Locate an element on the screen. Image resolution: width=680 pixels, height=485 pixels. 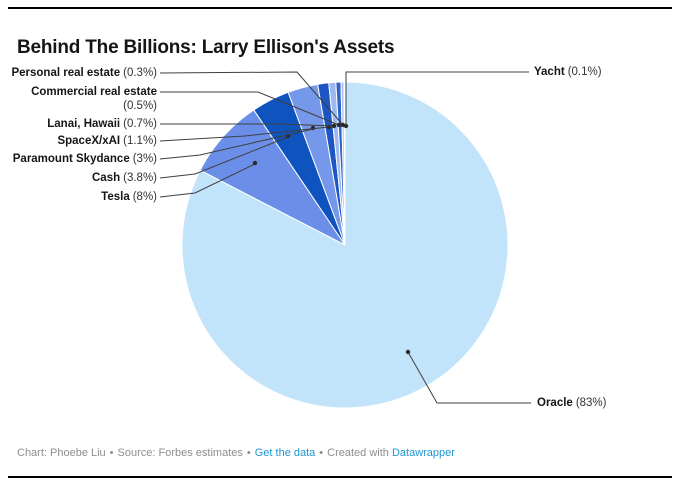
leader-line-cash is located at coordinates (224, 157).